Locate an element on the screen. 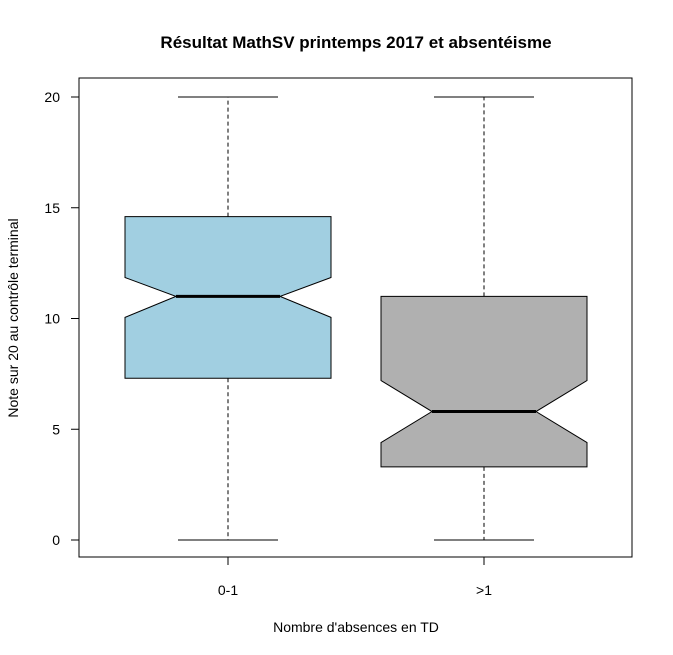 The width and height of the screenshot is (673, 655). x-axis: 0-1 >1 is located at coordinates (355, 577).